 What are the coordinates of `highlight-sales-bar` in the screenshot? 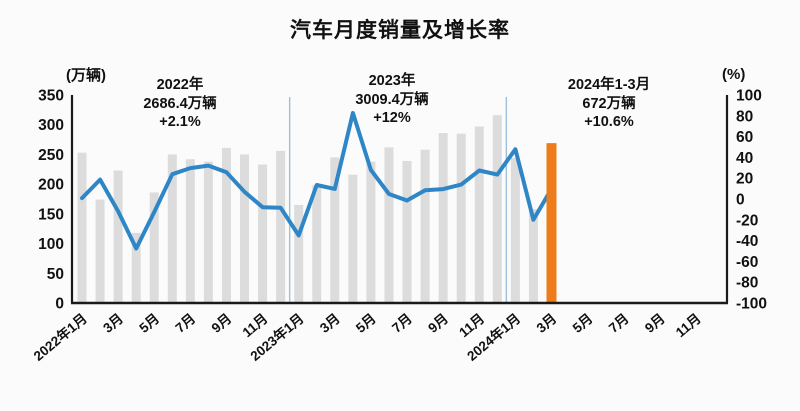 It's located at (551, 223).